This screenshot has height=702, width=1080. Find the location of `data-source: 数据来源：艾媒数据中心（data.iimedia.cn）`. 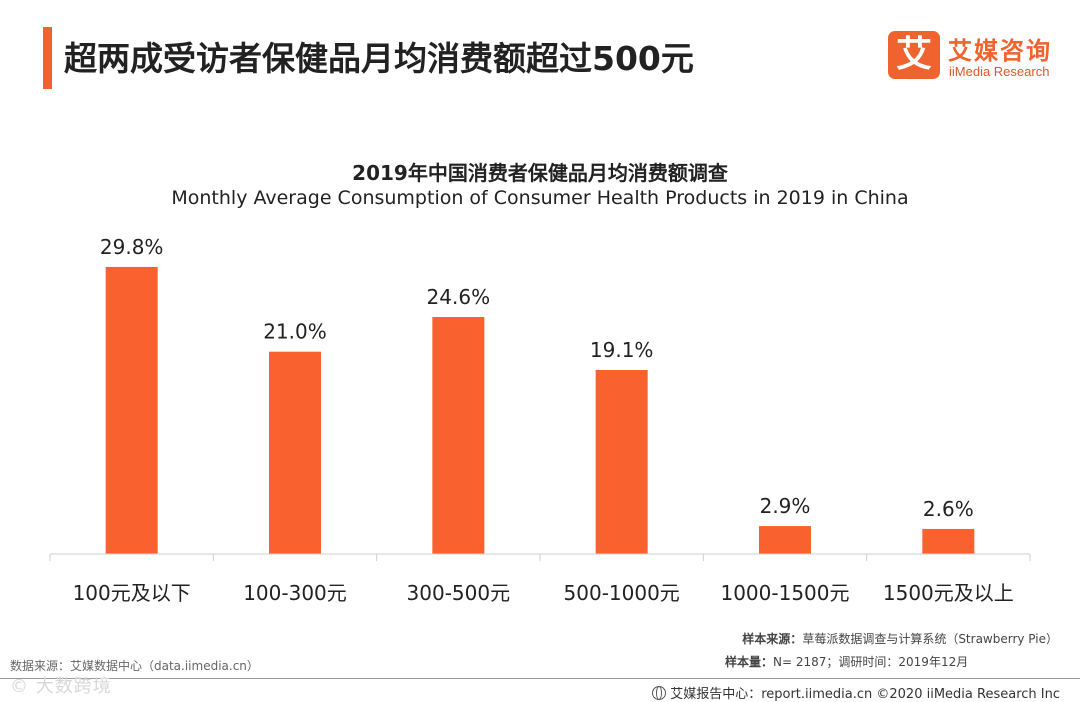

data-source: 数据来源：艾媒数据中心（data.iimedia.cn） is located at coordinates (134, 666).